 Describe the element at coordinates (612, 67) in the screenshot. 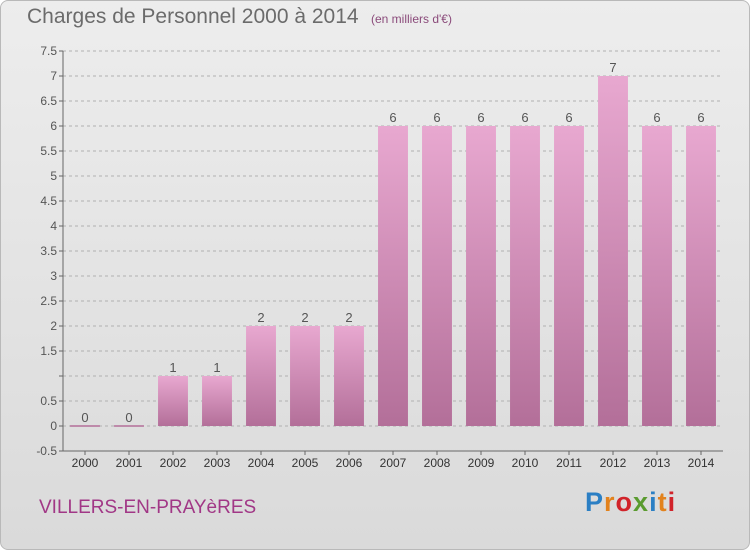

I see `data-label-2012: 7` at that location.